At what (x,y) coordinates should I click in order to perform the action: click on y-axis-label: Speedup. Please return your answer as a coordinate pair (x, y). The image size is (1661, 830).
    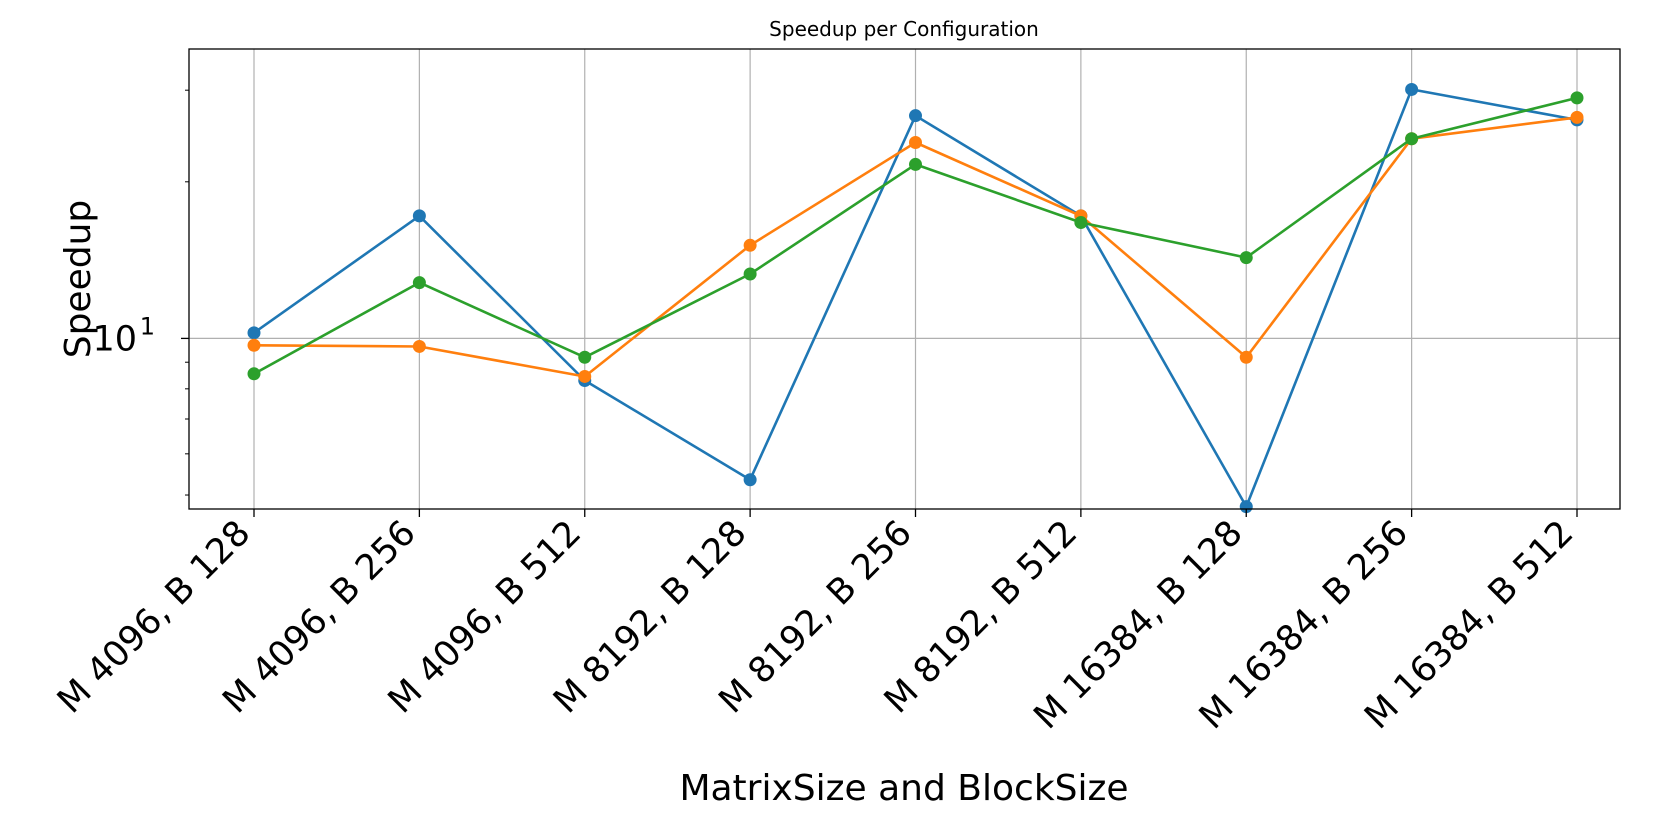
    Looking at the image, I should click on (78, 279).